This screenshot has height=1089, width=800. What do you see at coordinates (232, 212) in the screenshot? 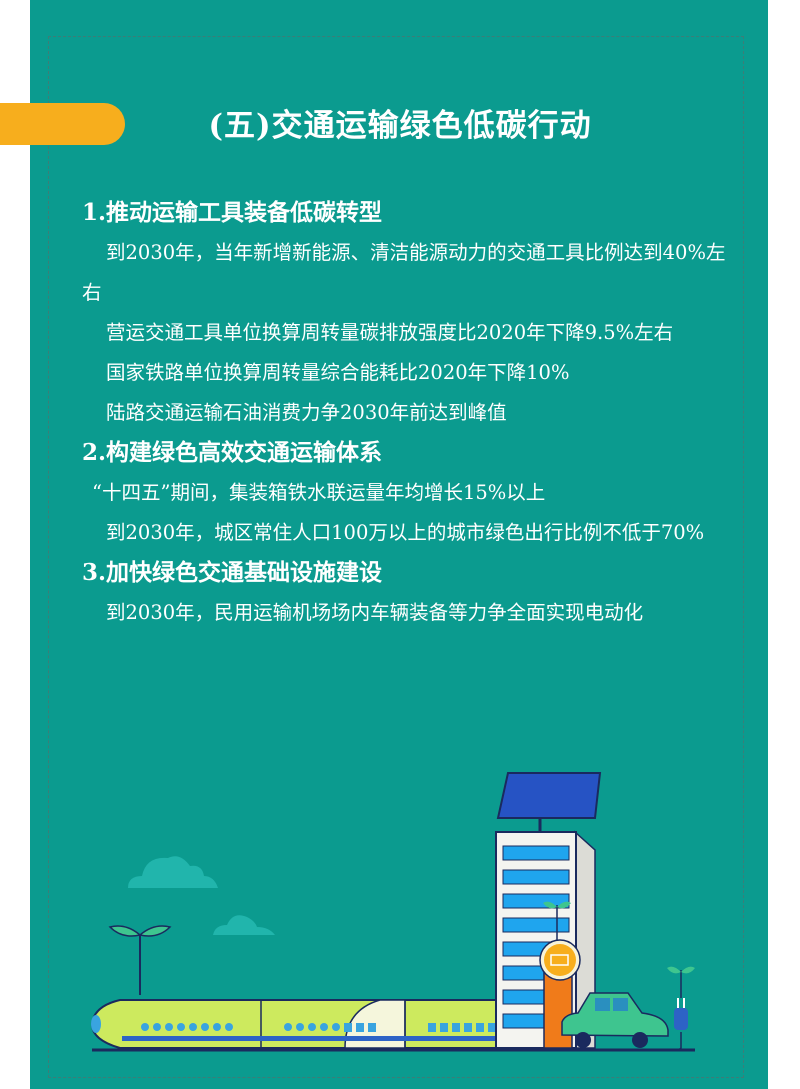
I see `section-heading: 1.推动运输工具装备低碳转型` at bounding box center [232, 212].